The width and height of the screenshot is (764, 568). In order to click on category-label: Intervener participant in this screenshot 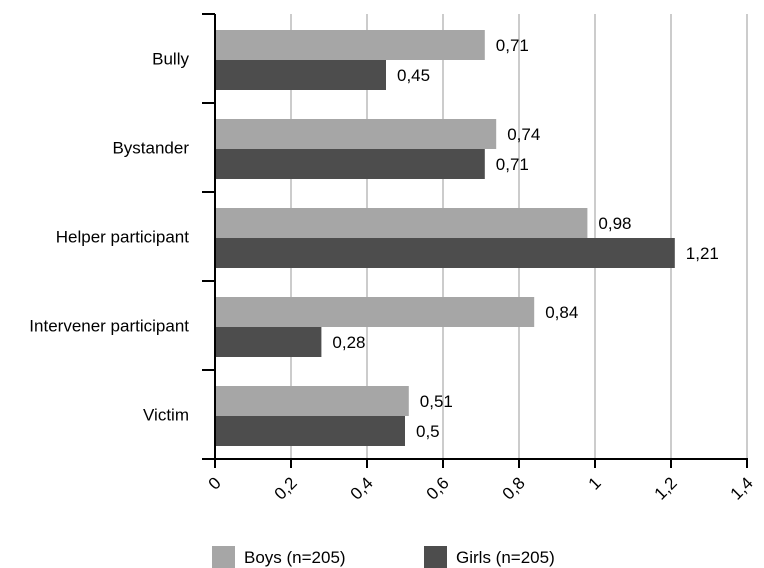, I will do `click(109, 326)`.